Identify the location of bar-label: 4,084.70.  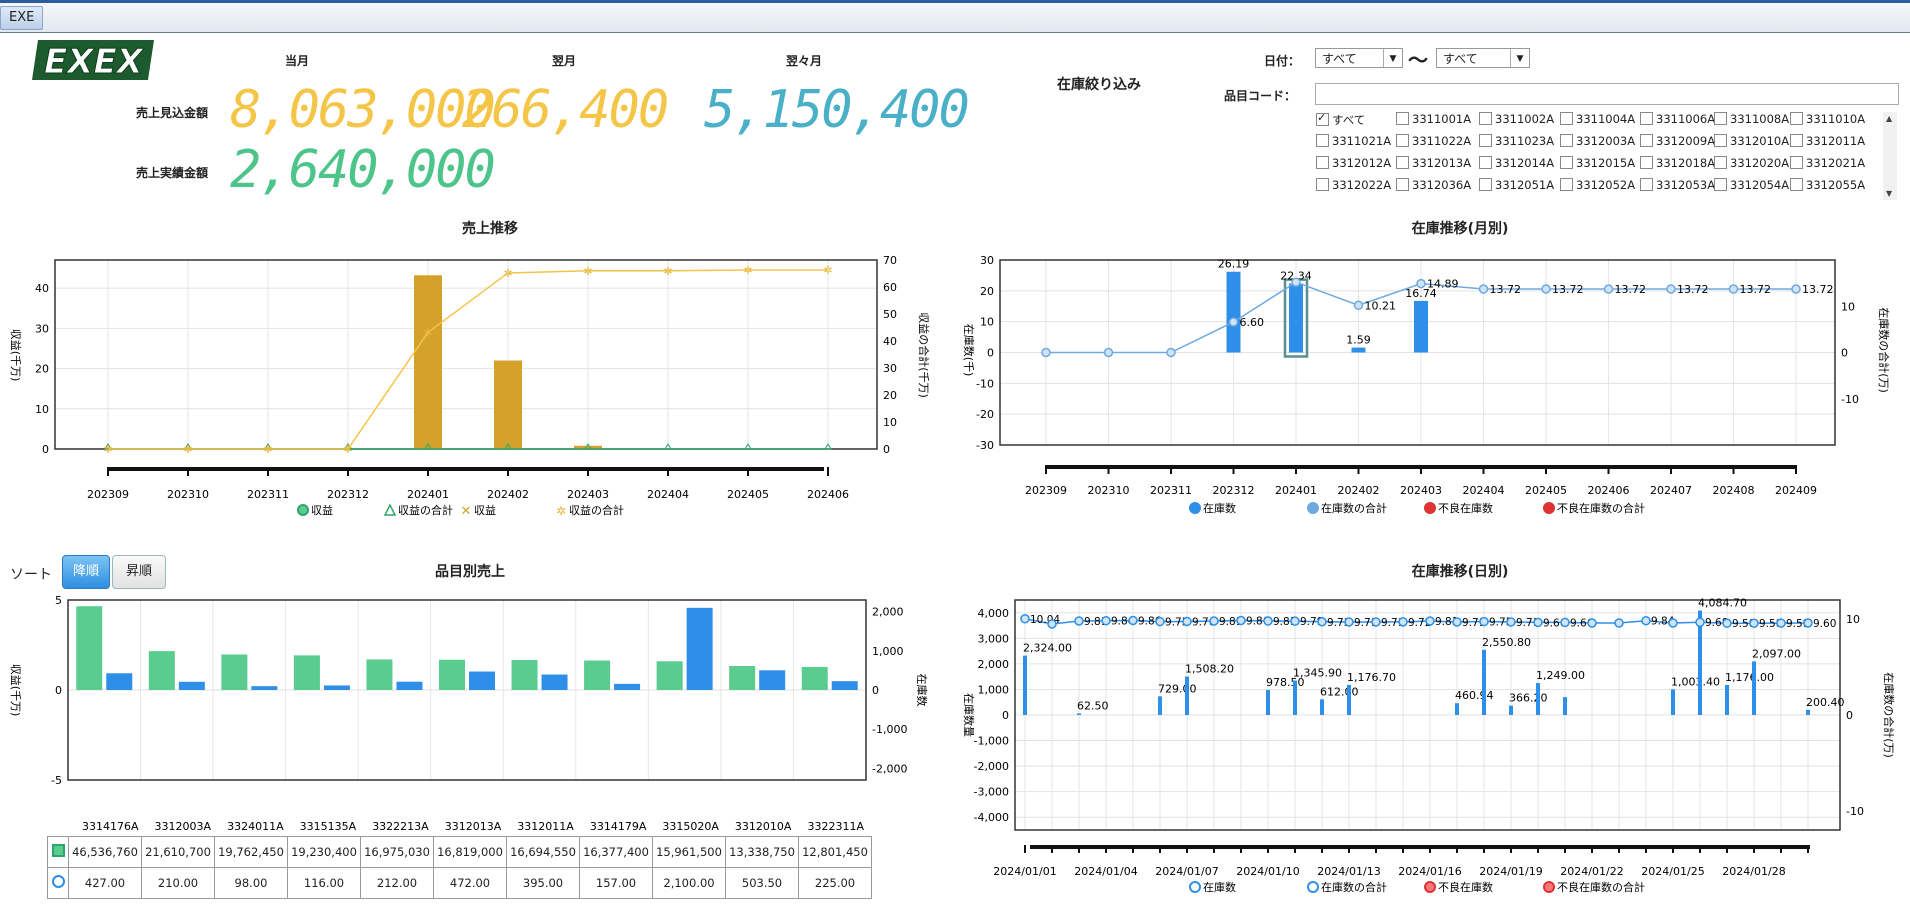
(1722, 603).